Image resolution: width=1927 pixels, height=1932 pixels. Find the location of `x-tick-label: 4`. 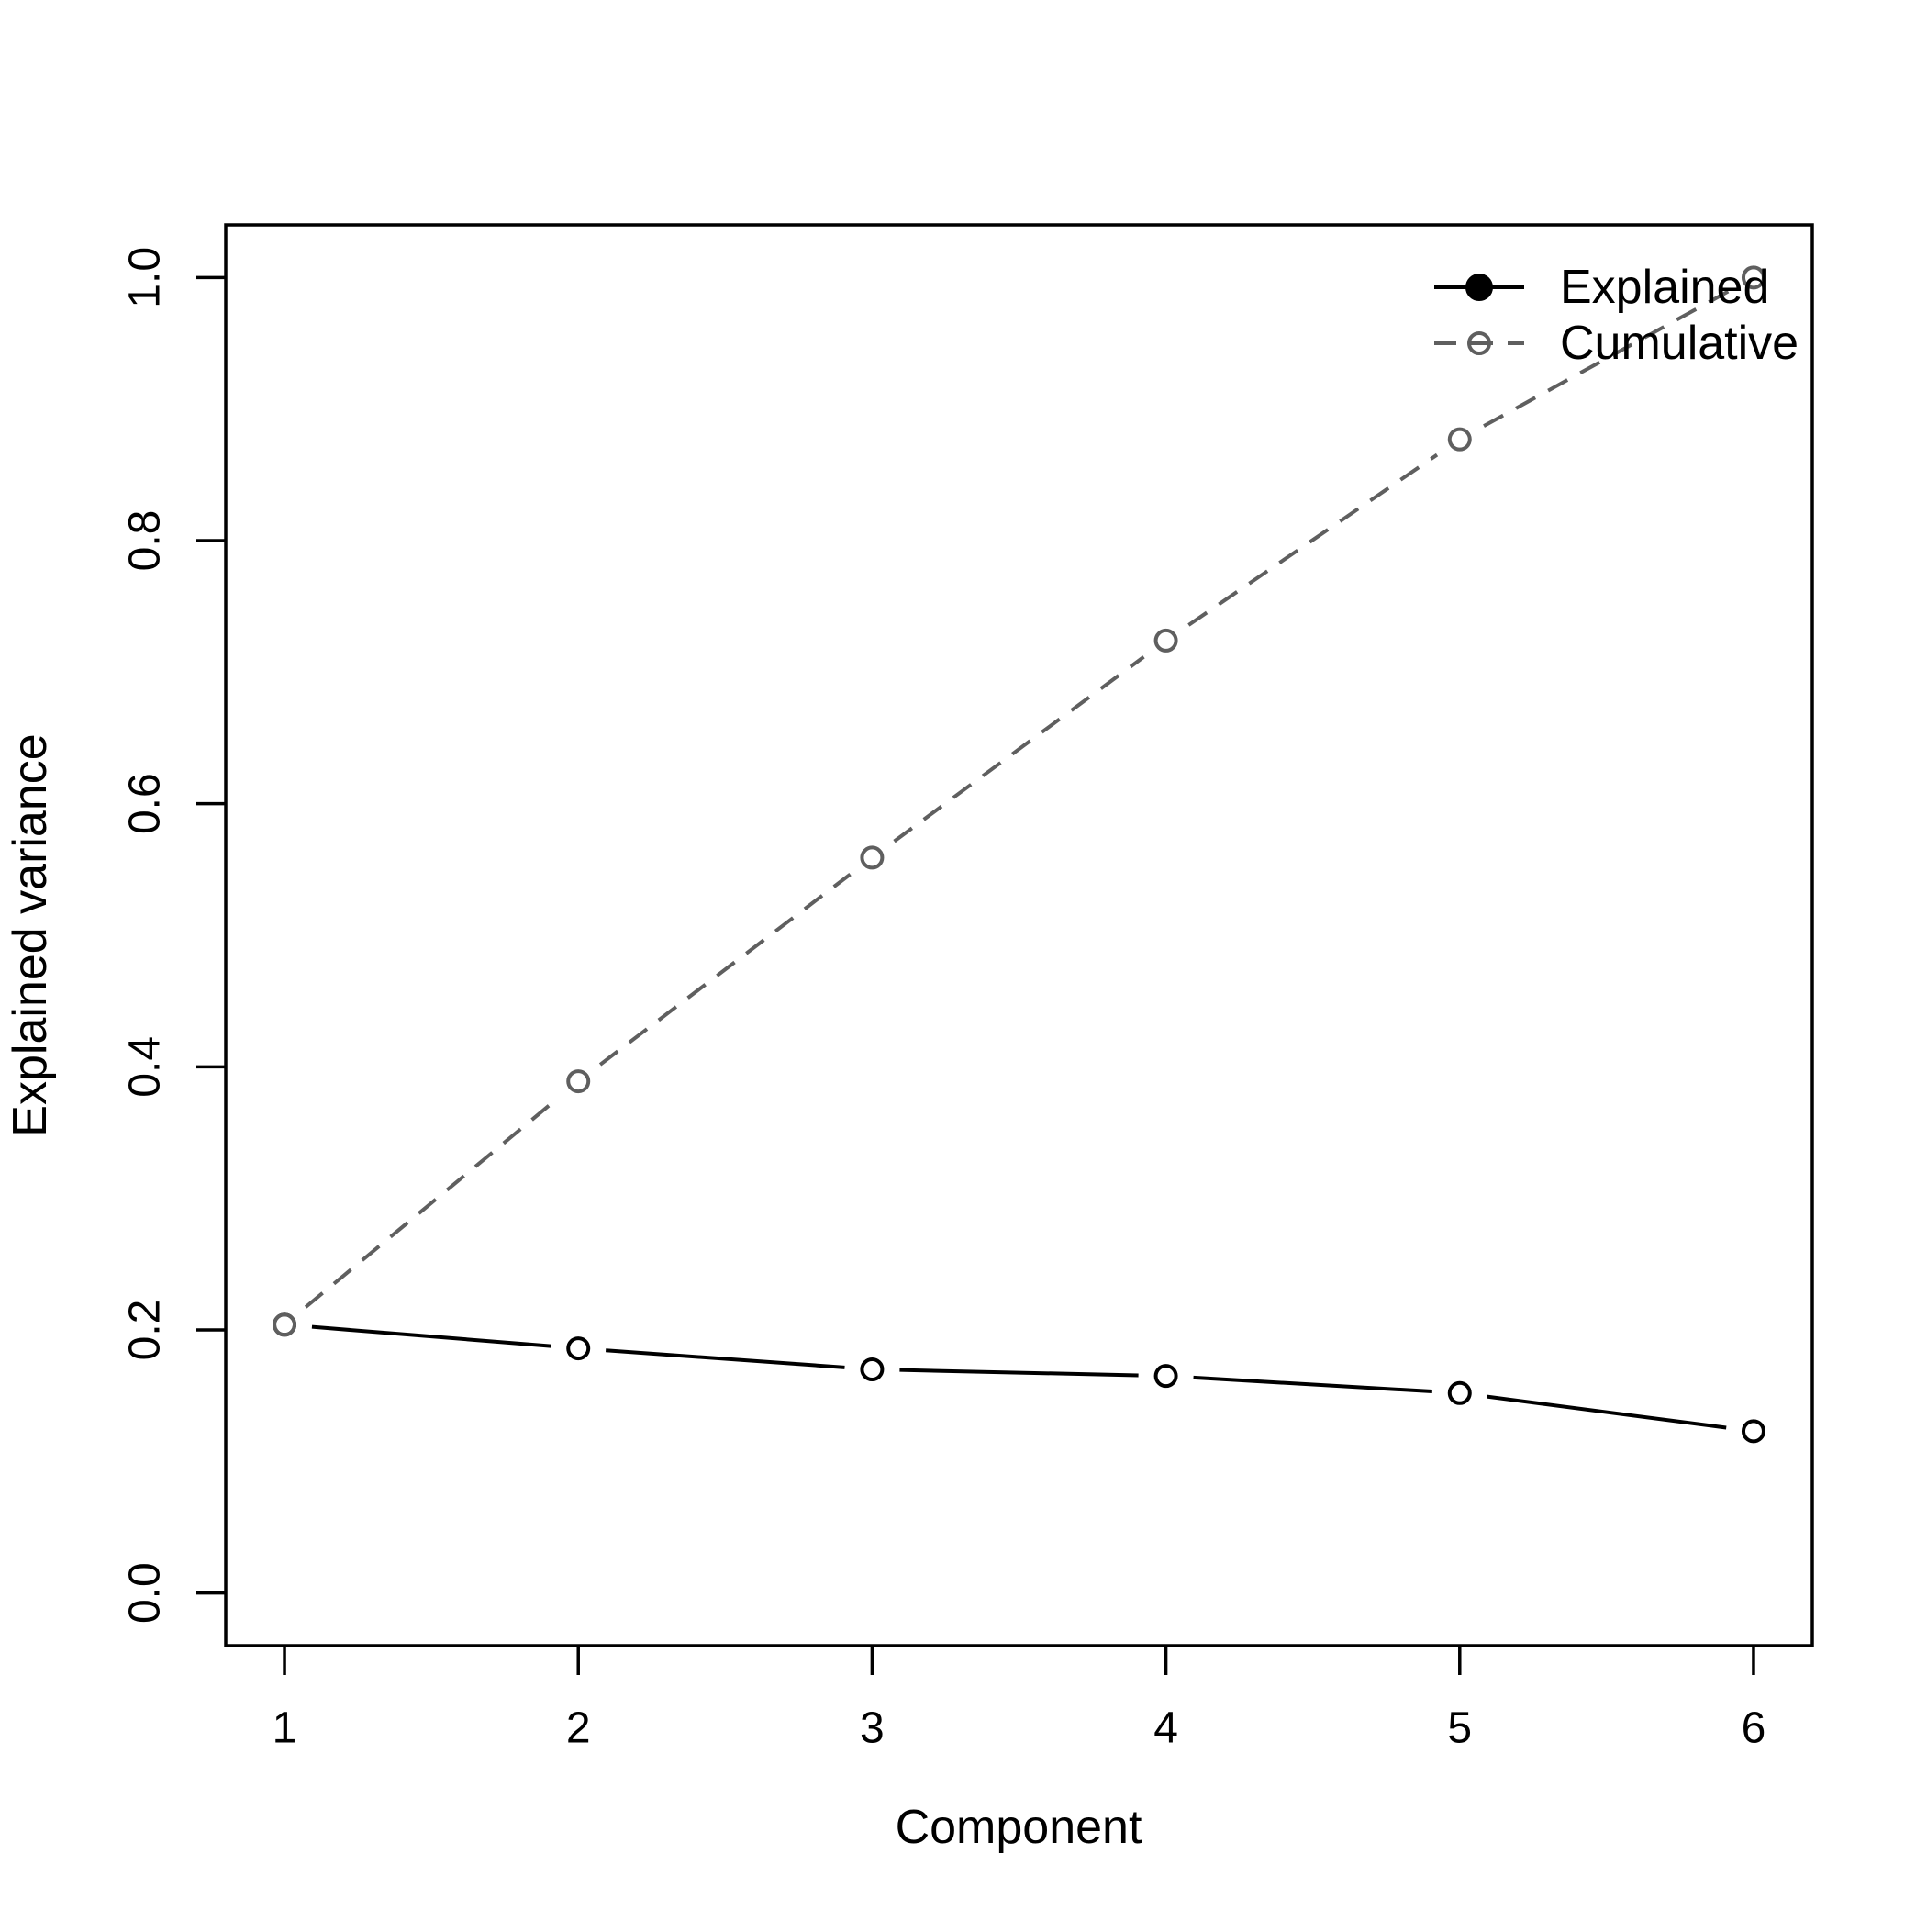

x-tick-label: 4 is located at coordinates (1165, 1728).